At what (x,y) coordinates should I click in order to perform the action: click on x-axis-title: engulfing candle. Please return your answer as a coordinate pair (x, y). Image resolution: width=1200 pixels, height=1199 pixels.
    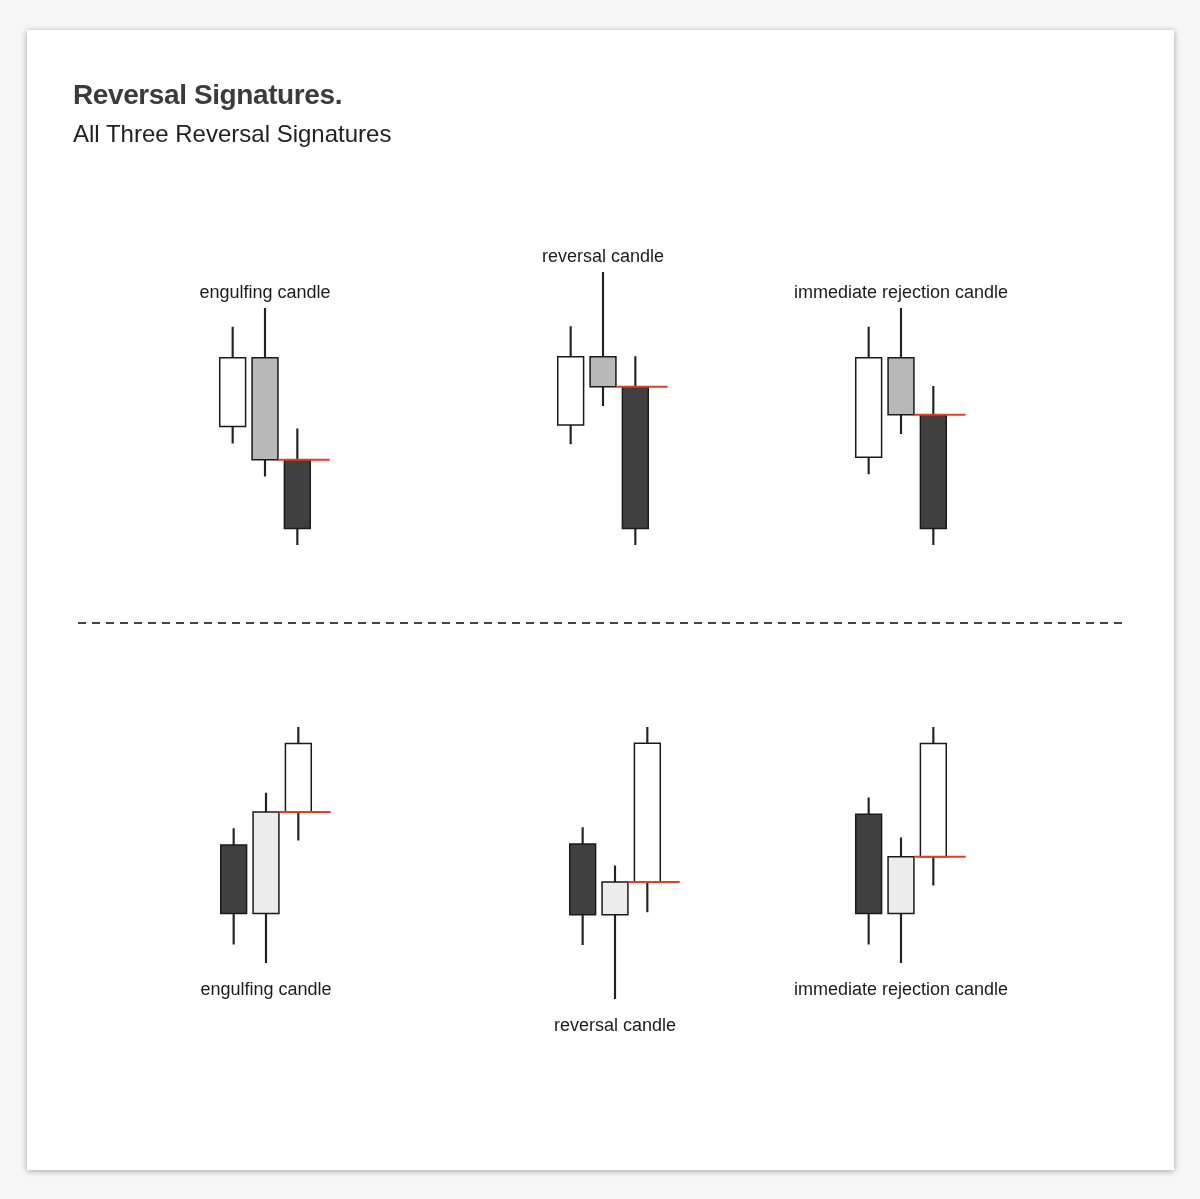
    Looking at the image, I should click on (265, 988).